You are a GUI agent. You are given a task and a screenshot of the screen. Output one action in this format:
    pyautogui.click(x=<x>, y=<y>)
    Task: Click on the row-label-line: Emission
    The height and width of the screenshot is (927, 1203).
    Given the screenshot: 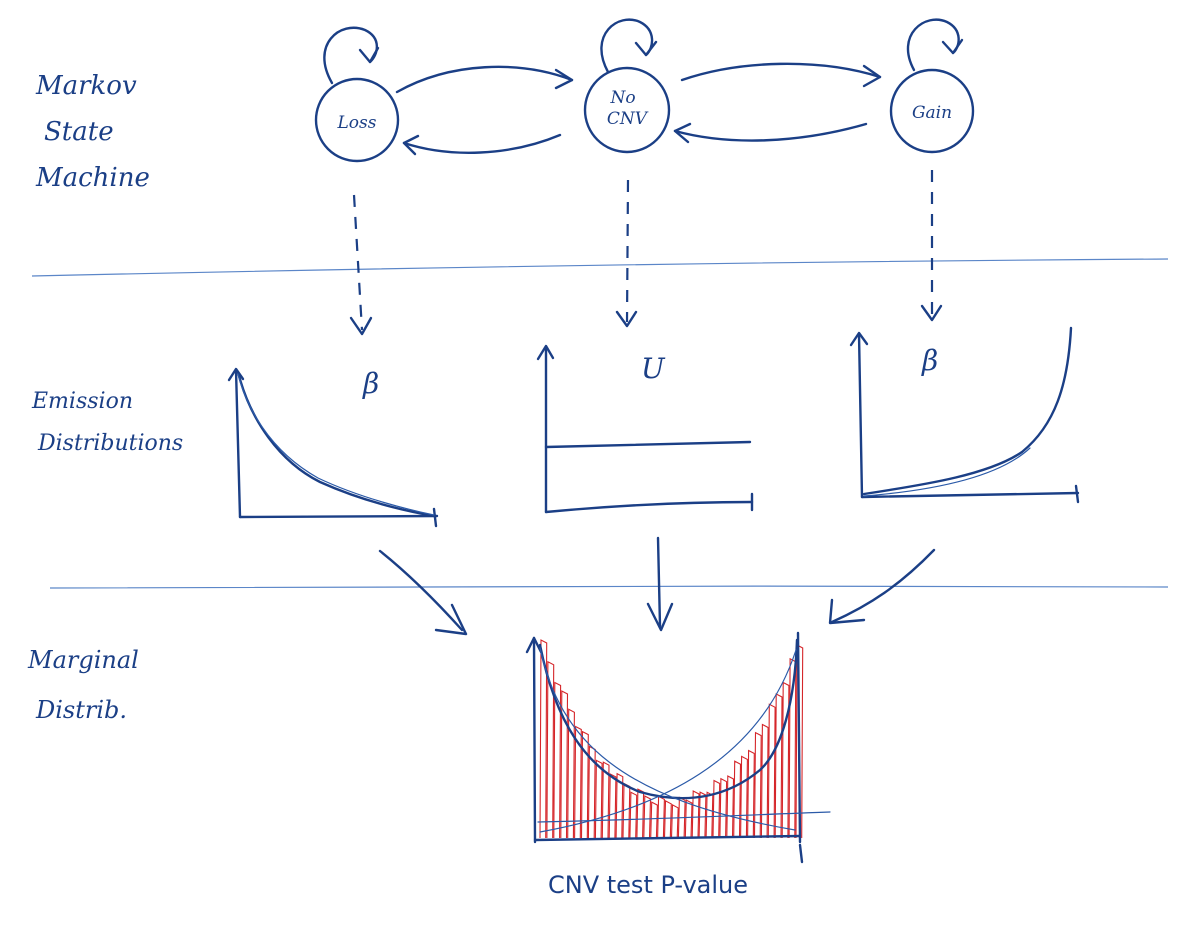 What is the action you would take?
    pyautogui.click(x=82, y=401)
    